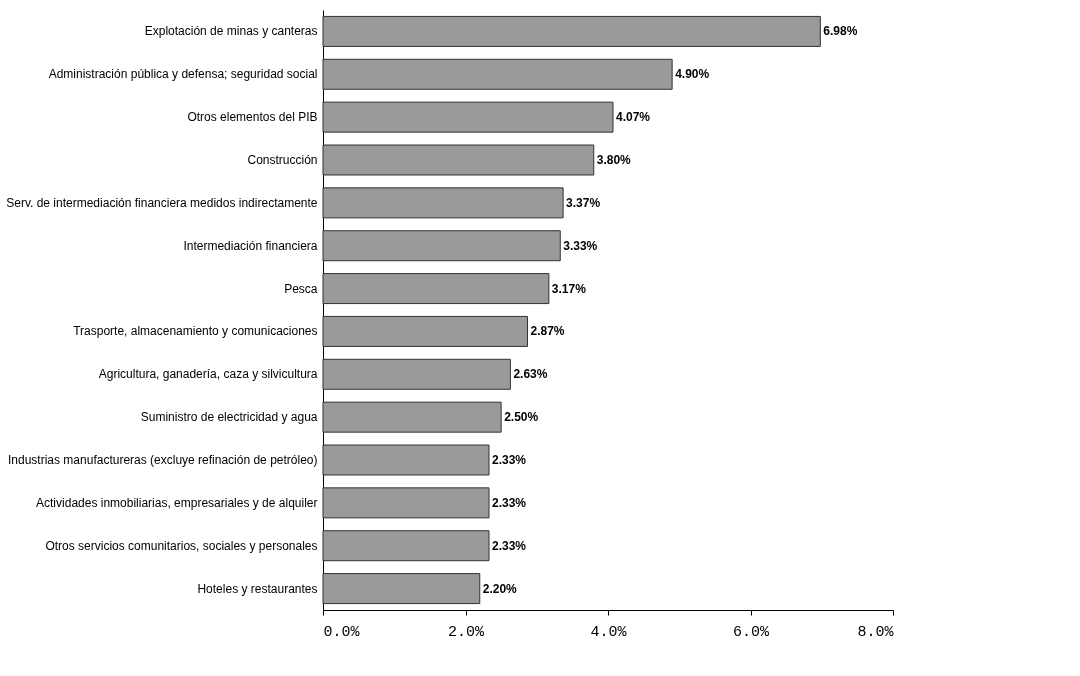 This screenshot has height=676, width=1080. What do you see at coordinates (633, 117) in the screenshot?
I see `data-label: 4.07%` at bounding box center [633, 117].